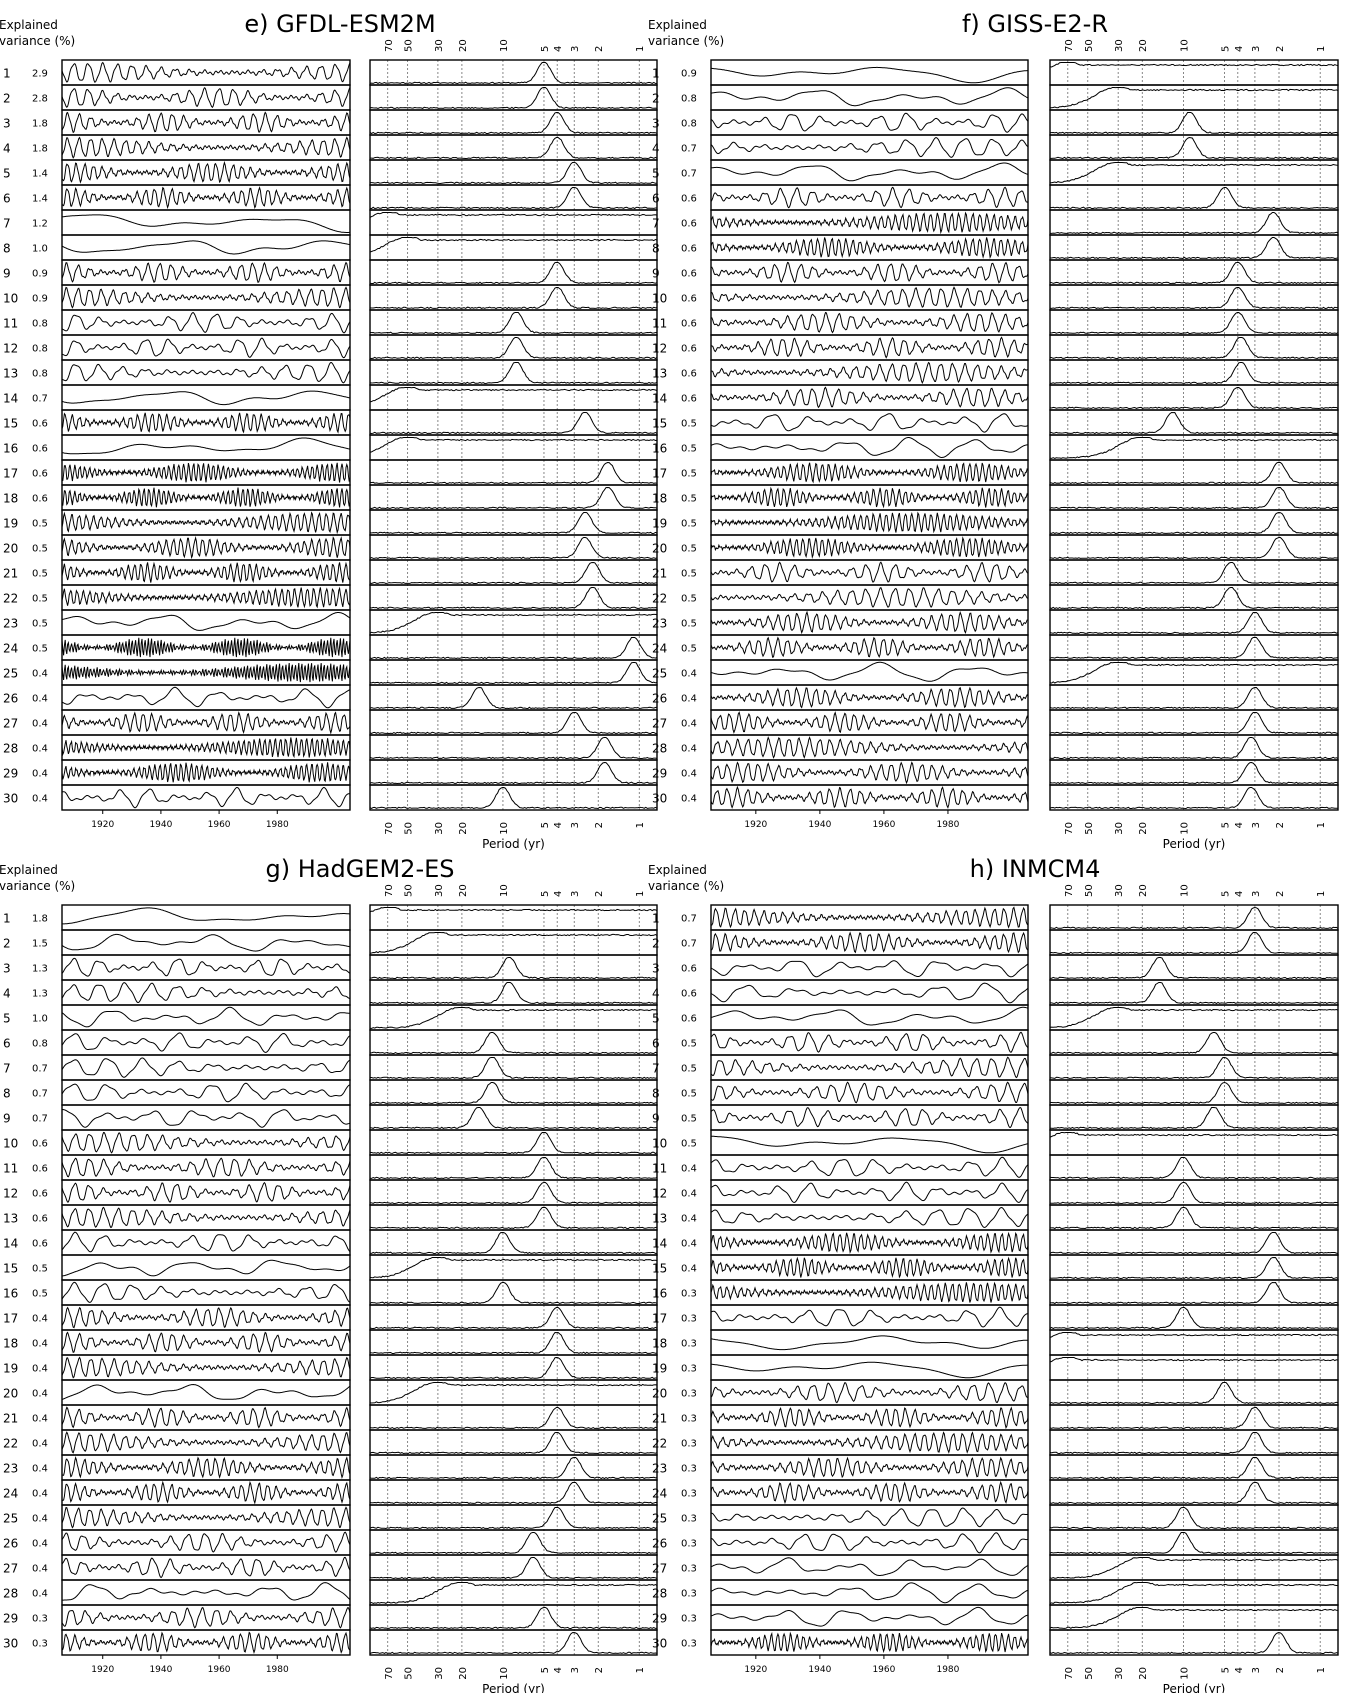  Describe the element at coordinates (10, 1469) in the screenshot. I see `component-number: 23` at that location.